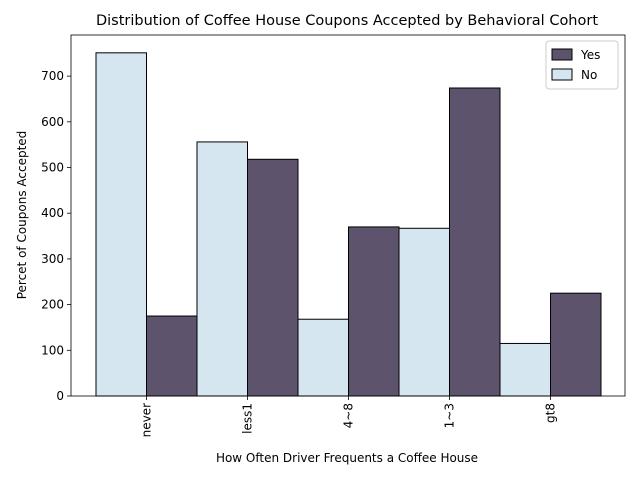  Describe the element at coordinates (562, 54) in the screenshot. I see `legend-swatch-yes` at that location.